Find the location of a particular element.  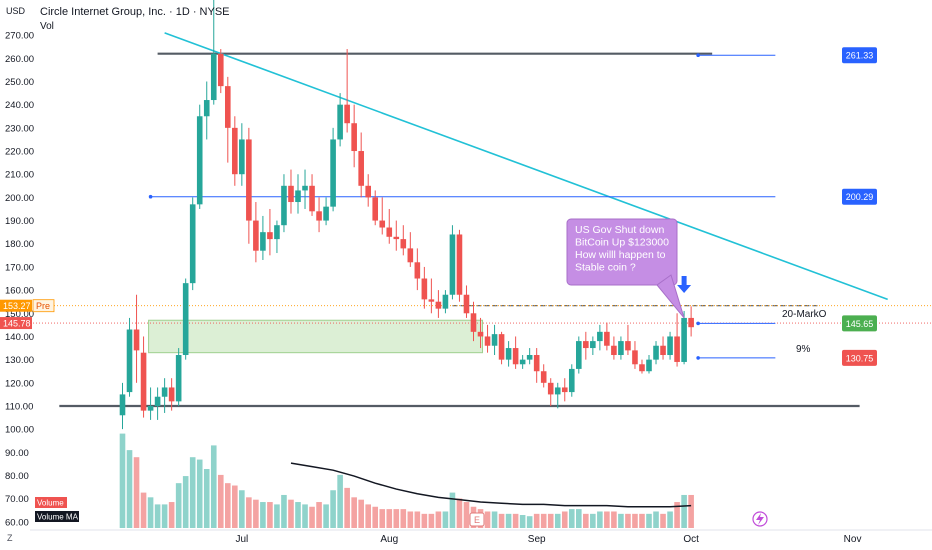

time-tick-label: Aug is located at coordinates (389, 539).